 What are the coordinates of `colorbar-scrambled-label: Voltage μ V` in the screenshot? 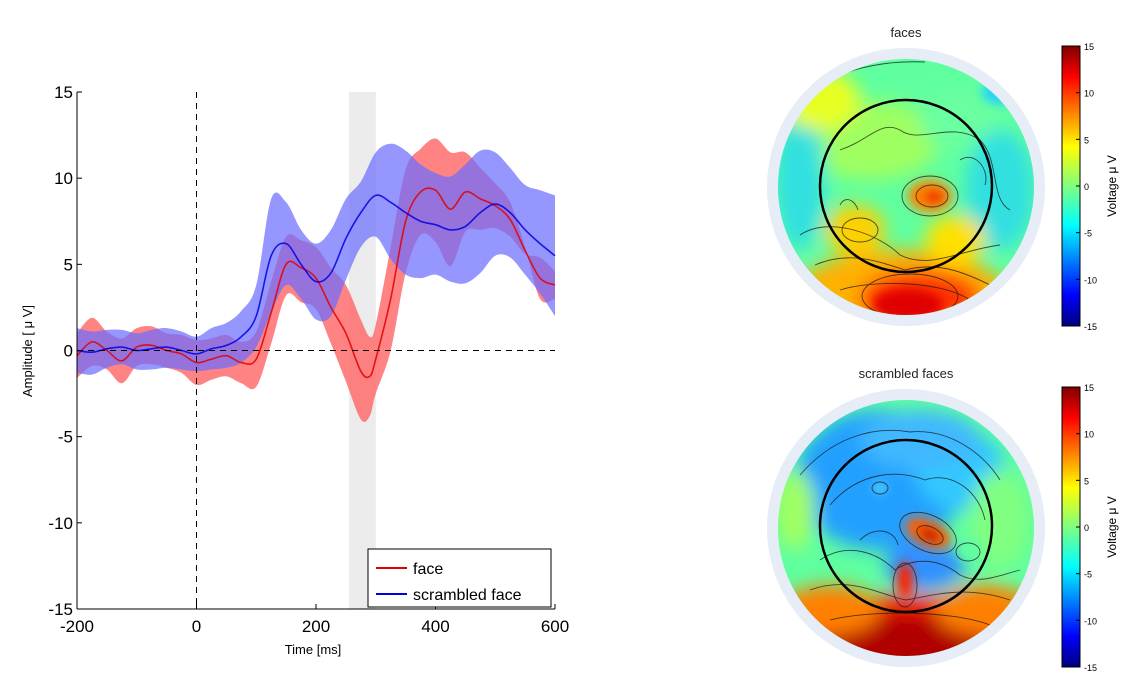 It's located at (1112, 527).